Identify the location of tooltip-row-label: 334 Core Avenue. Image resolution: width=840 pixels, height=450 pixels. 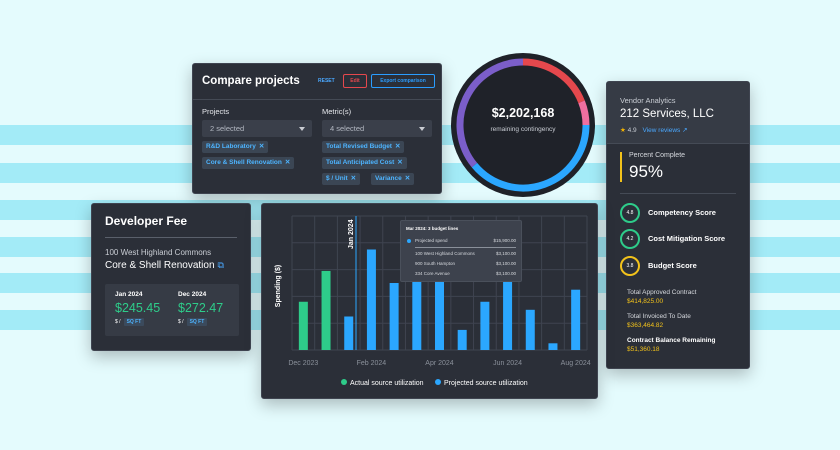
(432, 273).